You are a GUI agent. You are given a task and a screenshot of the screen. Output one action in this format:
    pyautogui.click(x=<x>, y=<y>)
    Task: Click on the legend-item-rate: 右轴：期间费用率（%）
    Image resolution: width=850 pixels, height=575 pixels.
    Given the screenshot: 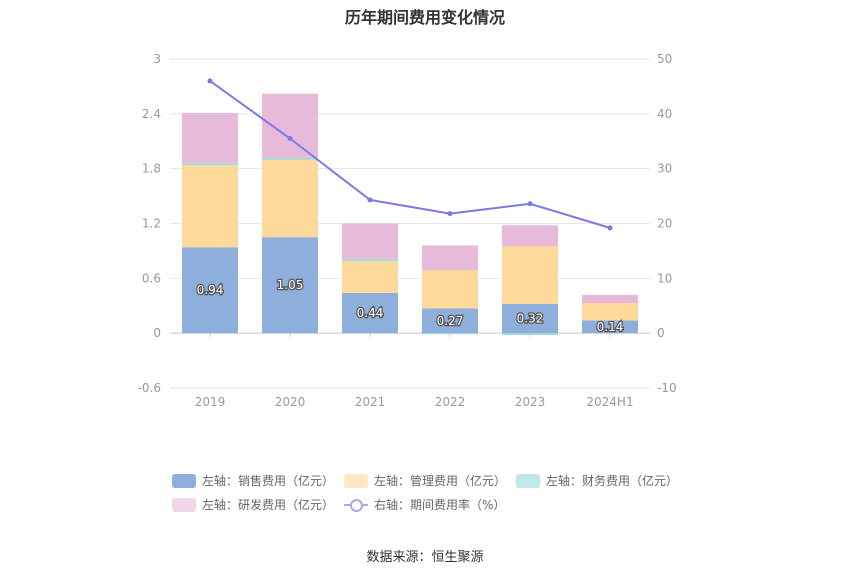 What is the action you would take?
    pyautogui.click(x=424, y=504)
    